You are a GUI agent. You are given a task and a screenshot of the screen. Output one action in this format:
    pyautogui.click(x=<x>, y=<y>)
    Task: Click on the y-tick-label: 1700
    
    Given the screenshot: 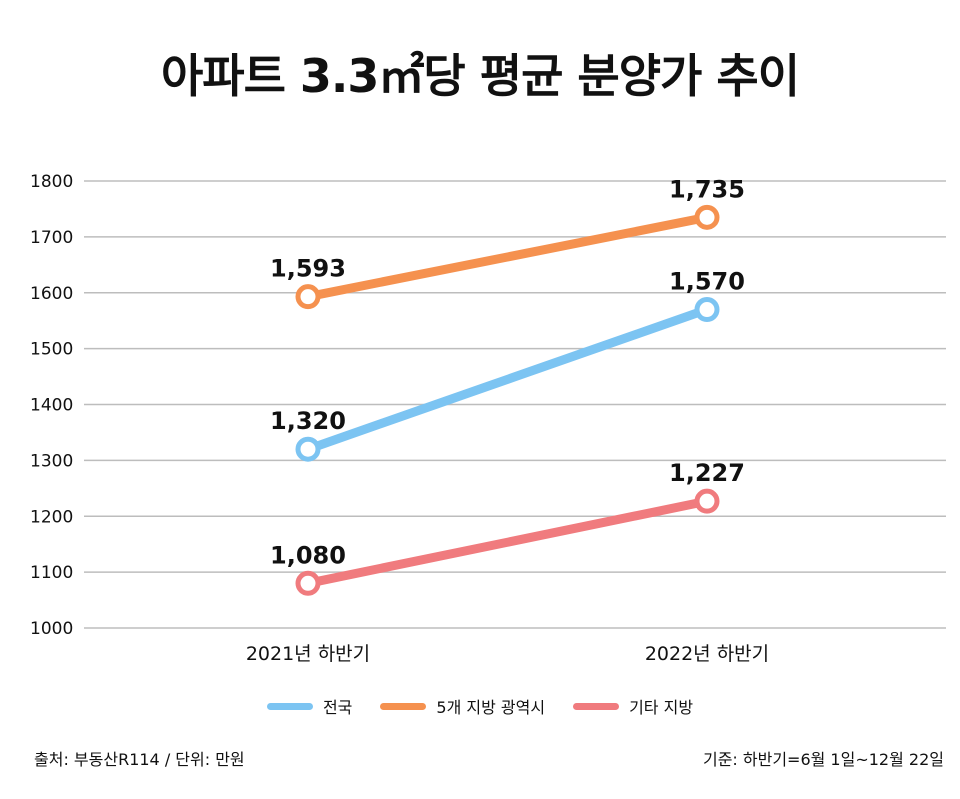 What is the action you would take?
    pyautogui.click(x=51, y=238)
    